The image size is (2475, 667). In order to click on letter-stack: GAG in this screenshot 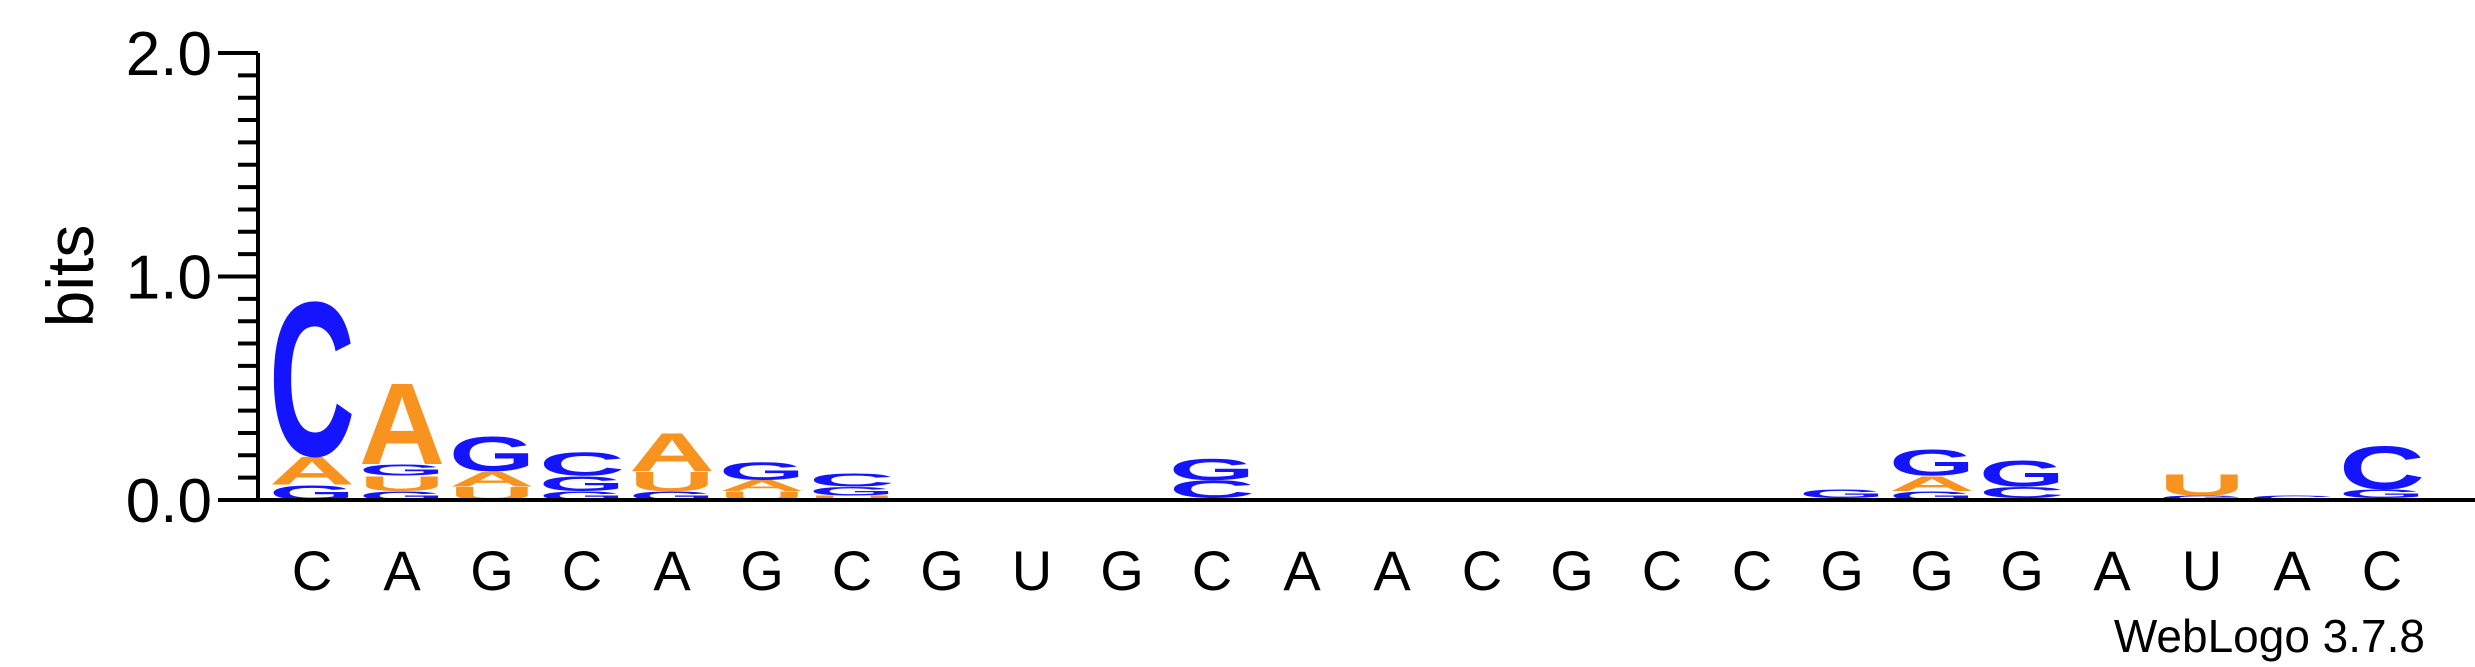, I will do `click(1932, 472)`.